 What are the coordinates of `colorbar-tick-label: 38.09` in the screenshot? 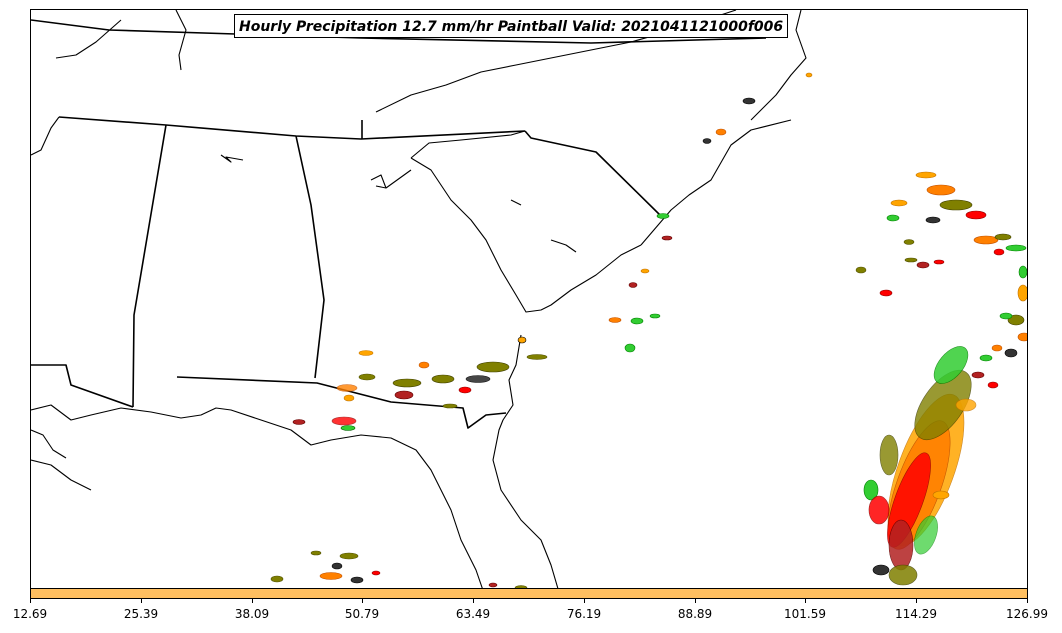 It's located at (252, 614).